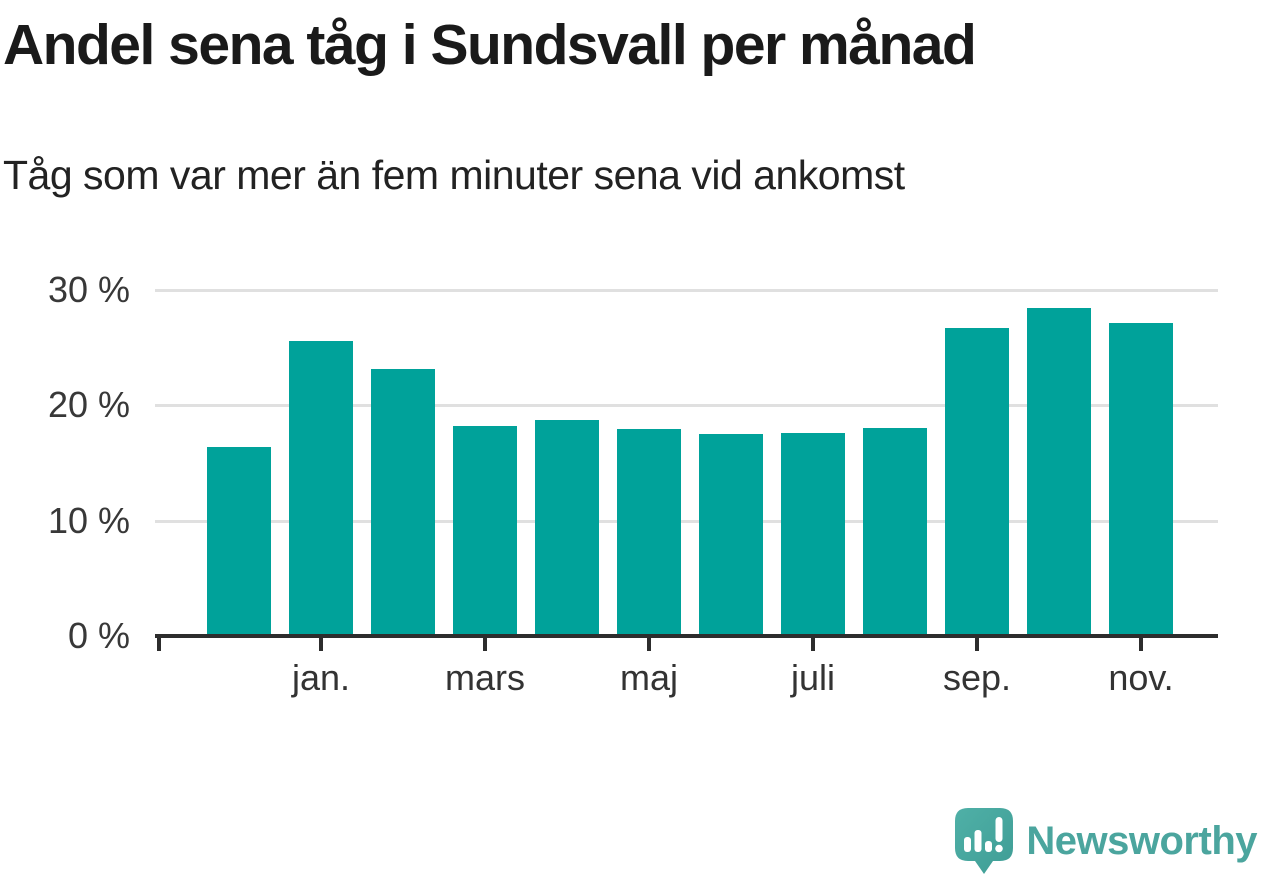 The height and width of the screenshot is (879, 1262). I want to click on newsworthy-logo-icon, so click(984, 841).